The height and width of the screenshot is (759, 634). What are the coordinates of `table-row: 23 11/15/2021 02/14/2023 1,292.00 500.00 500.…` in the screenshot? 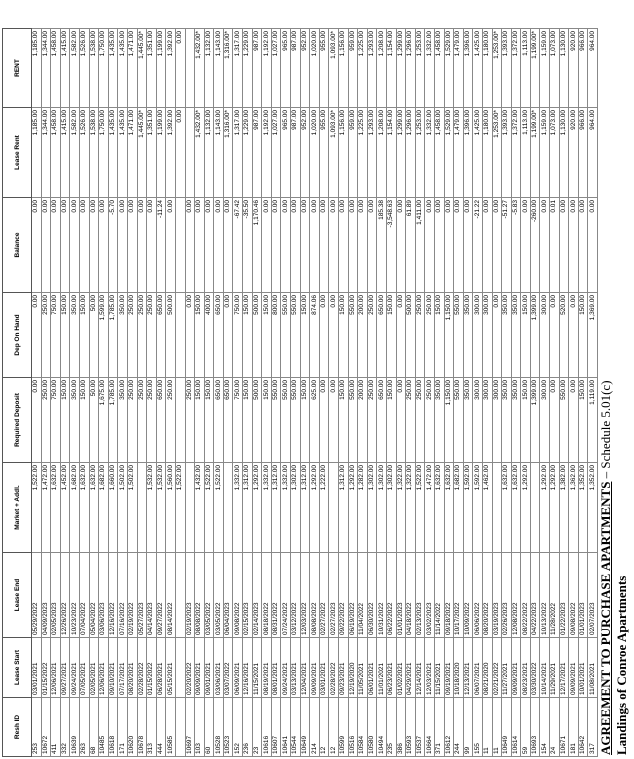 It's located at (257, 392).